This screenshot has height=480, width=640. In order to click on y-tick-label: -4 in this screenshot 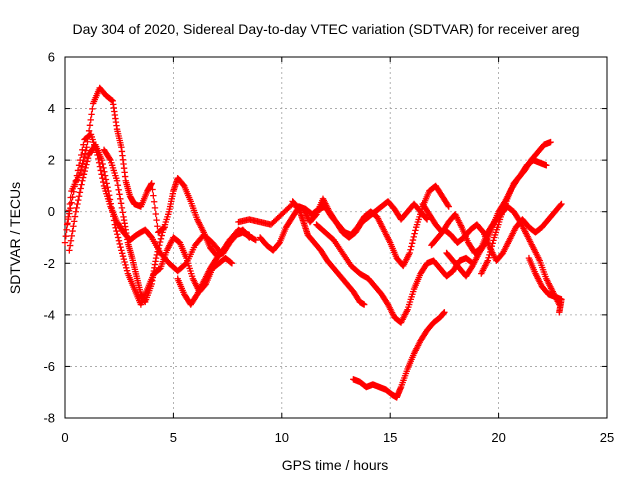, I will do `click(49, 314)`.